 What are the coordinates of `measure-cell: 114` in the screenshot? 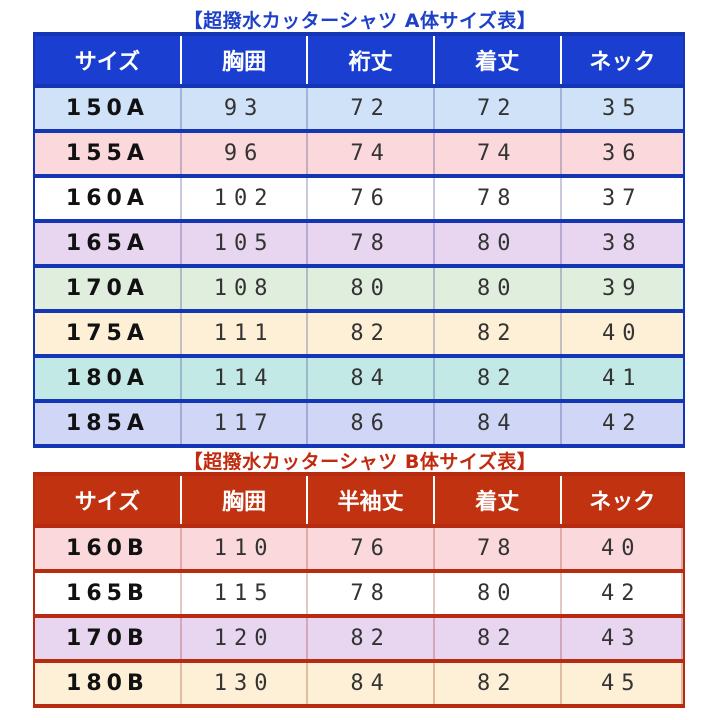 It's located at (245, 378).